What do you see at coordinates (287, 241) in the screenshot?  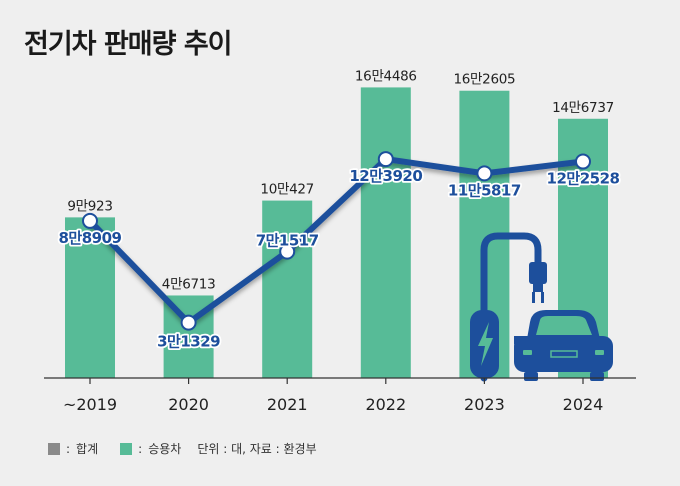 I see `line-value-label-2: 7만1517` at bounding box center [287, 241].